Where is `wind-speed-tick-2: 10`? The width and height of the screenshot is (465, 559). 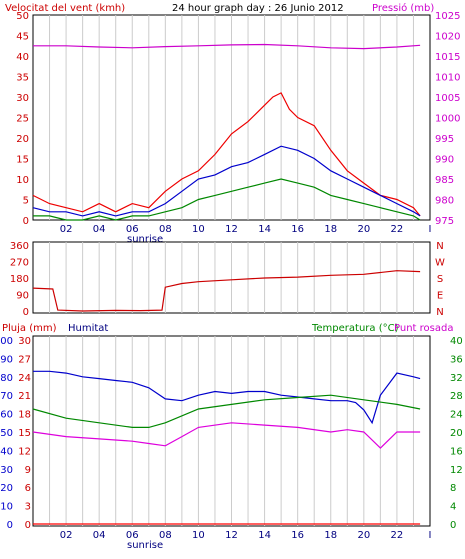
wind-speed-tick-2: 10 is located at coordinates (22, 180).